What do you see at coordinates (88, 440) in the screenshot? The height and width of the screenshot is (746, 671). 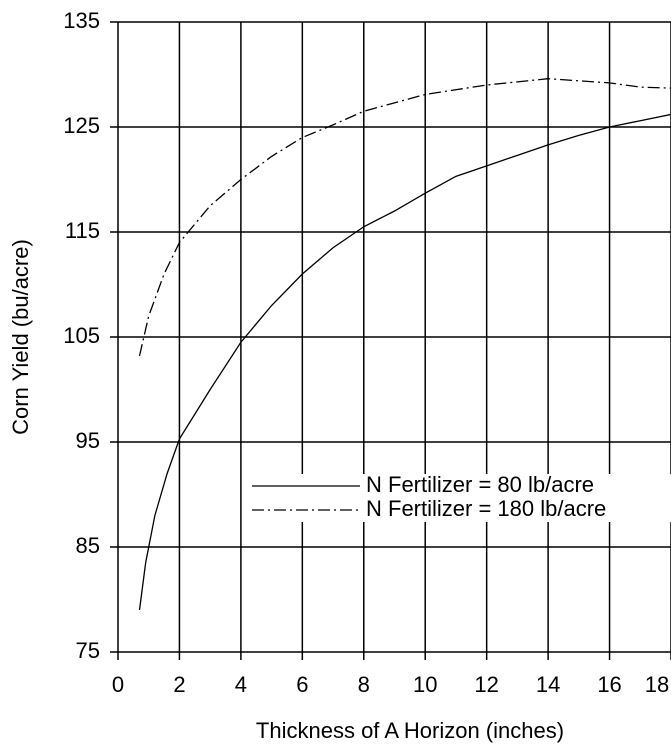 I see `y-tick-label: 95` at bounding box center [88, 440].